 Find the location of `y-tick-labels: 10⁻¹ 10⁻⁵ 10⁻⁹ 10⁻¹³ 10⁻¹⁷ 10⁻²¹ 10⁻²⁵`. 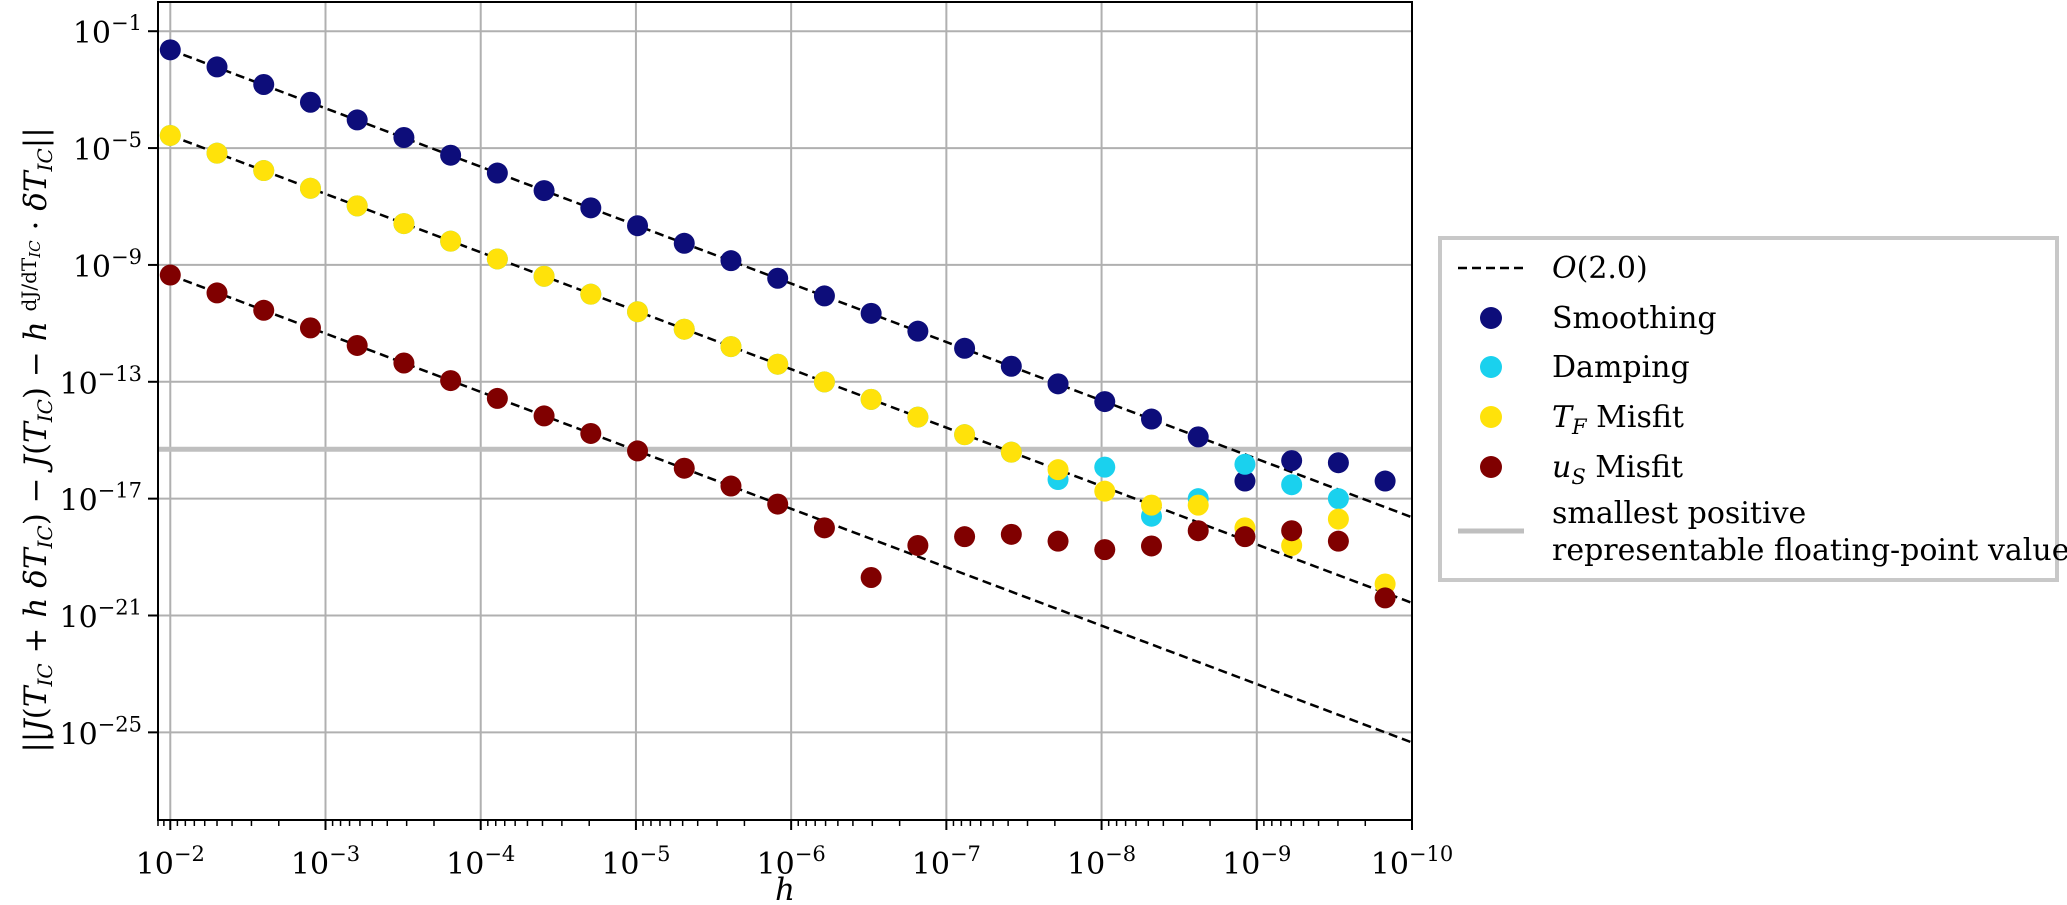

y-tick-labels: 10⁻¹ 10⁻⁵ 10⁻⁹ 10⁻¹³ 10⁻¹⁷ 10⁻²¹ 10⁻²⁵ is located at coordinates (108, 381).